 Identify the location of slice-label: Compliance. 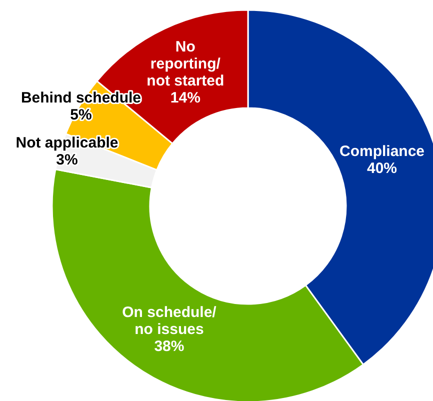
(382, 151).